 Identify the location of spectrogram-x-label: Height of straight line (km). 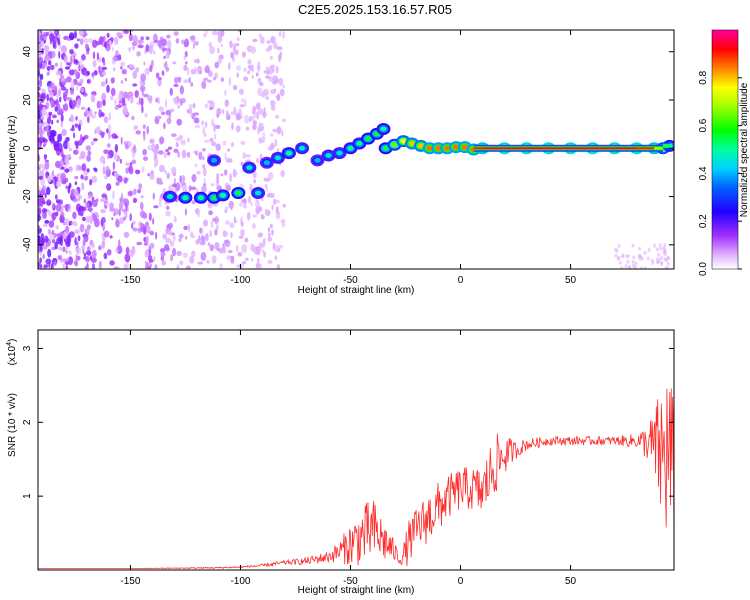
(356, 290).